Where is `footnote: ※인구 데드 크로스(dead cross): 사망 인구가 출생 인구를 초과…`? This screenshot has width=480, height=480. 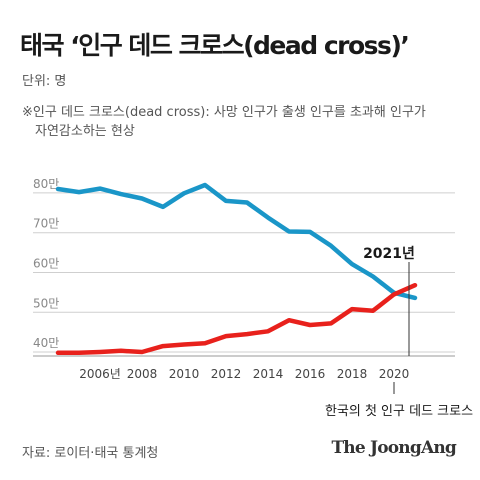
footnote: ※인구 데드 크로스(dead cross): 사망 인구가 출생 인구를 초과… is located at coordinates (242, 122).